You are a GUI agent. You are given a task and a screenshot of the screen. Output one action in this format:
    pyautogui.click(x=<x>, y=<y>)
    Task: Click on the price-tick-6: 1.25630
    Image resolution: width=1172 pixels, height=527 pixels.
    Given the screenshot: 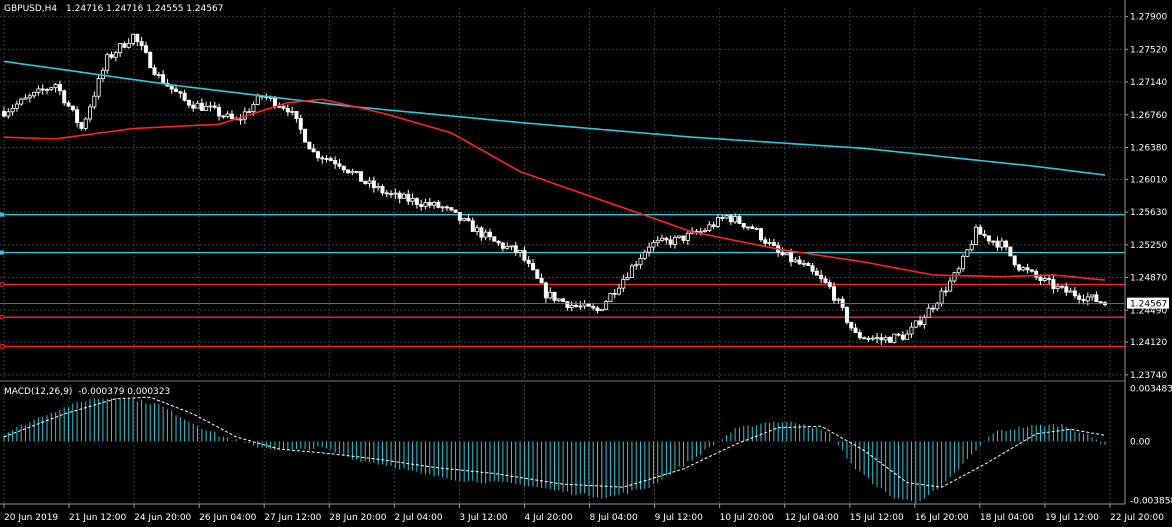 What is the action you would take?
    pyautogui.click(x=1148, y=213)
    